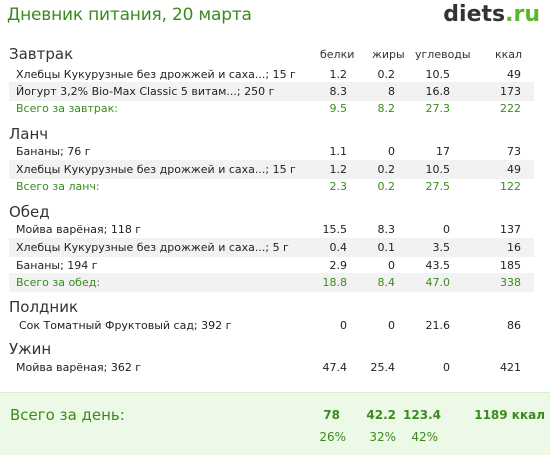 The height and width of the screenshot is (455, 550). Describe the element at coordinates (438, 282) in the screenshot. I see `total-carbs: 47.0` at that location.